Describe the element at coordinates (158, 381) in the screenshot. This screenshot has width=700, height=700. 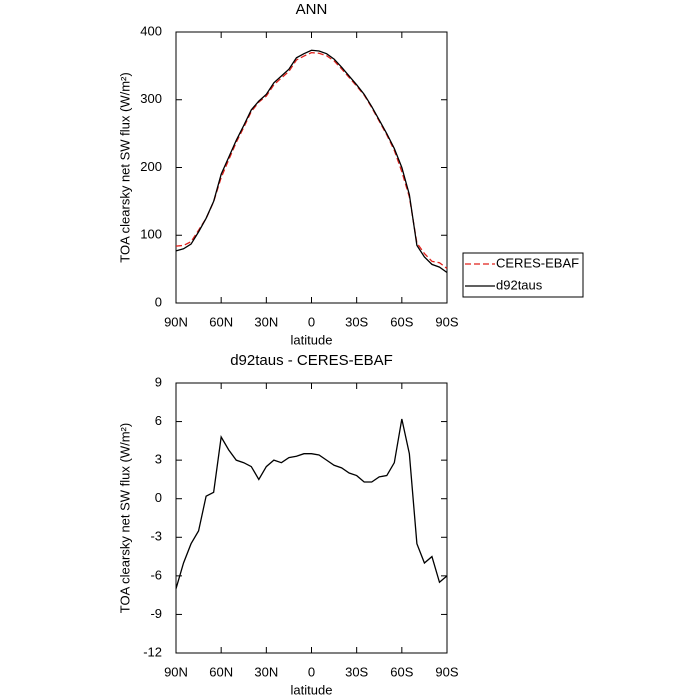
I see `y-tick-label: 9` at that location.